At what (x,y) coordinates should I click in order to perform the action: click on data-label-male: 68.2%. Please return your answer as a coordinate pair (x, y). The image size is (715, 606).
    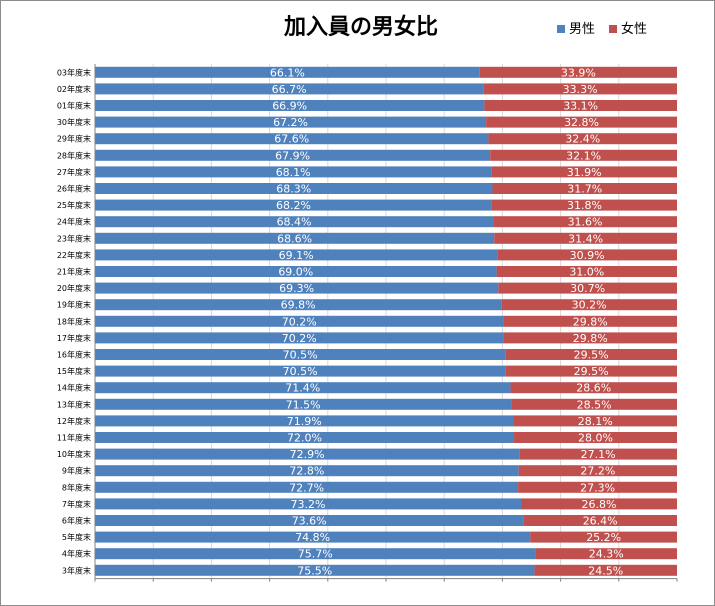
    Looking at the image, I should click on (293, 205).